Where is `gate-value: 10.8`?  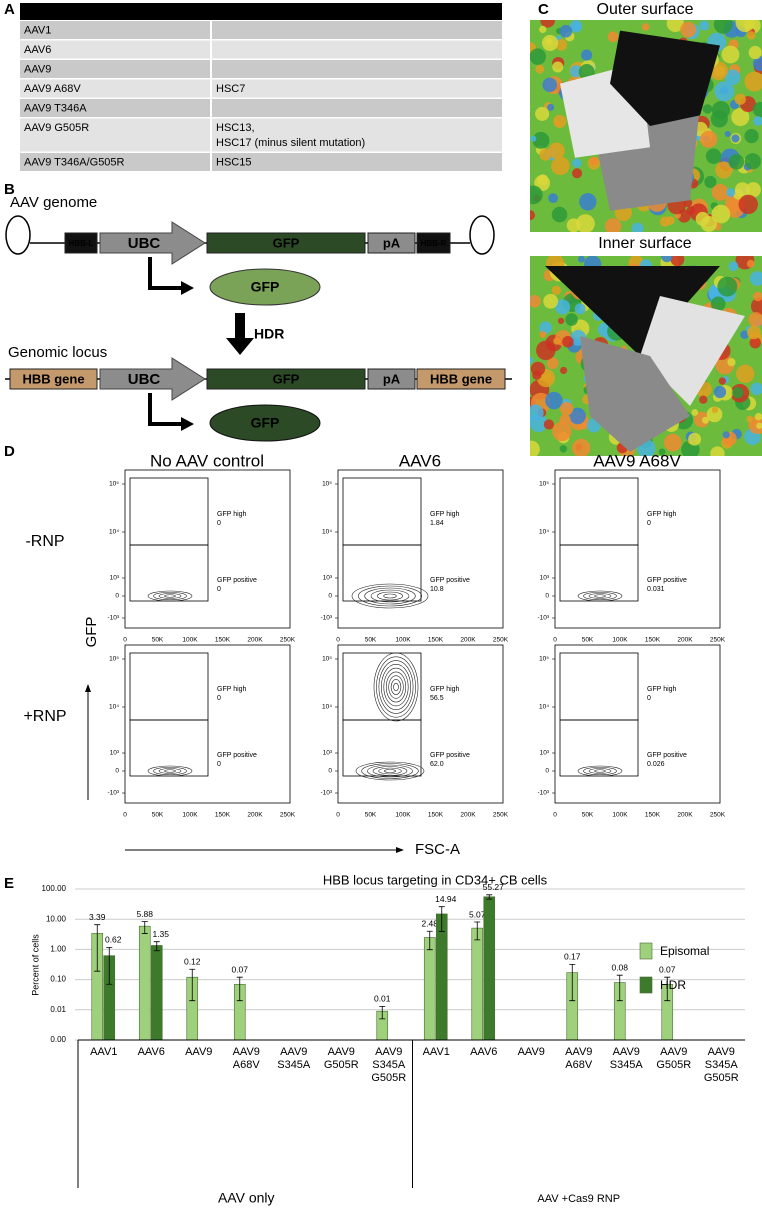 gate-value: 10.8 is located at coordinates (437, 589).